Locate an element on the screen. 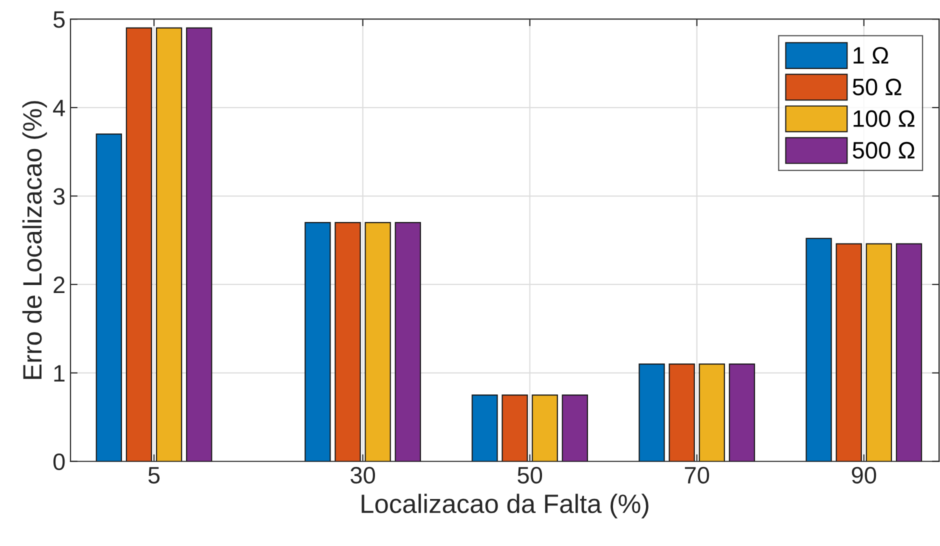 This screenshot has width=940, height=546. legend-label: 500 Ω is located at coordinates (883, 150).